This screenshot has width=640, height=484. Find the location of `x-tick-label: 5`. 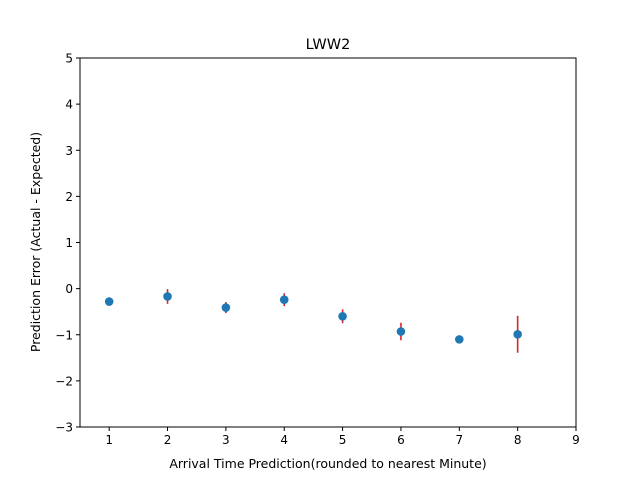

x-tick-label: 5 is located at coordinates (343, 440).